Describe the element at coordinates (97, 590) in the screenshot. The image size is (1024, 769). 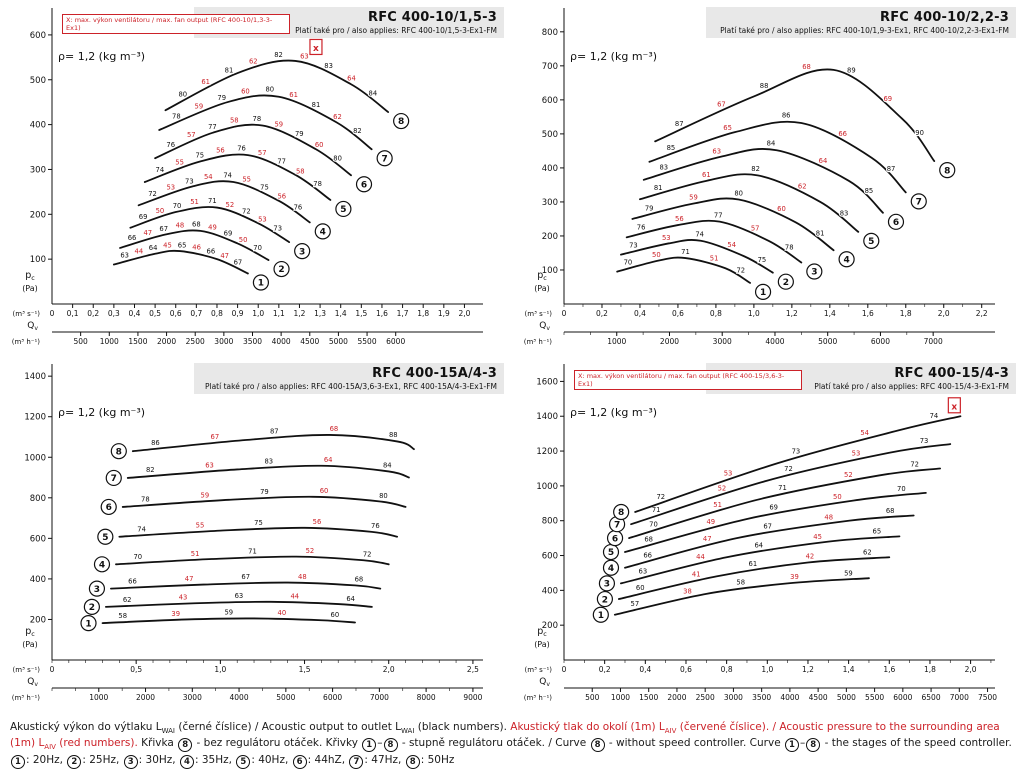
I see `svg-text: 3` at that location.